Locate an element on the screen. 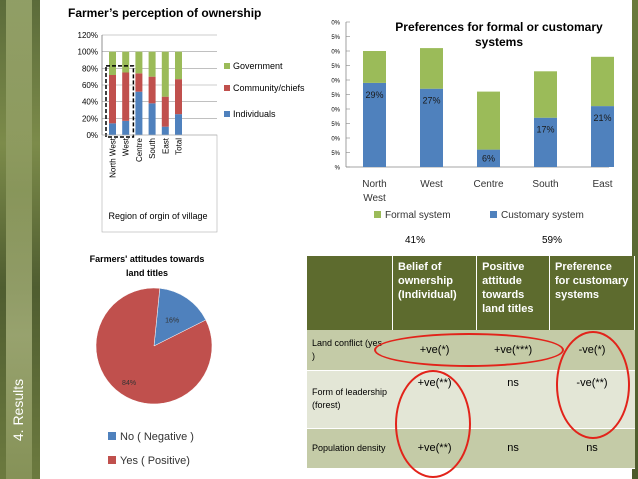 This screenshot has width=638, height=479. header-belief-of-ownership: Belief of ownership (Individual) is located at coordinates (435, 293).